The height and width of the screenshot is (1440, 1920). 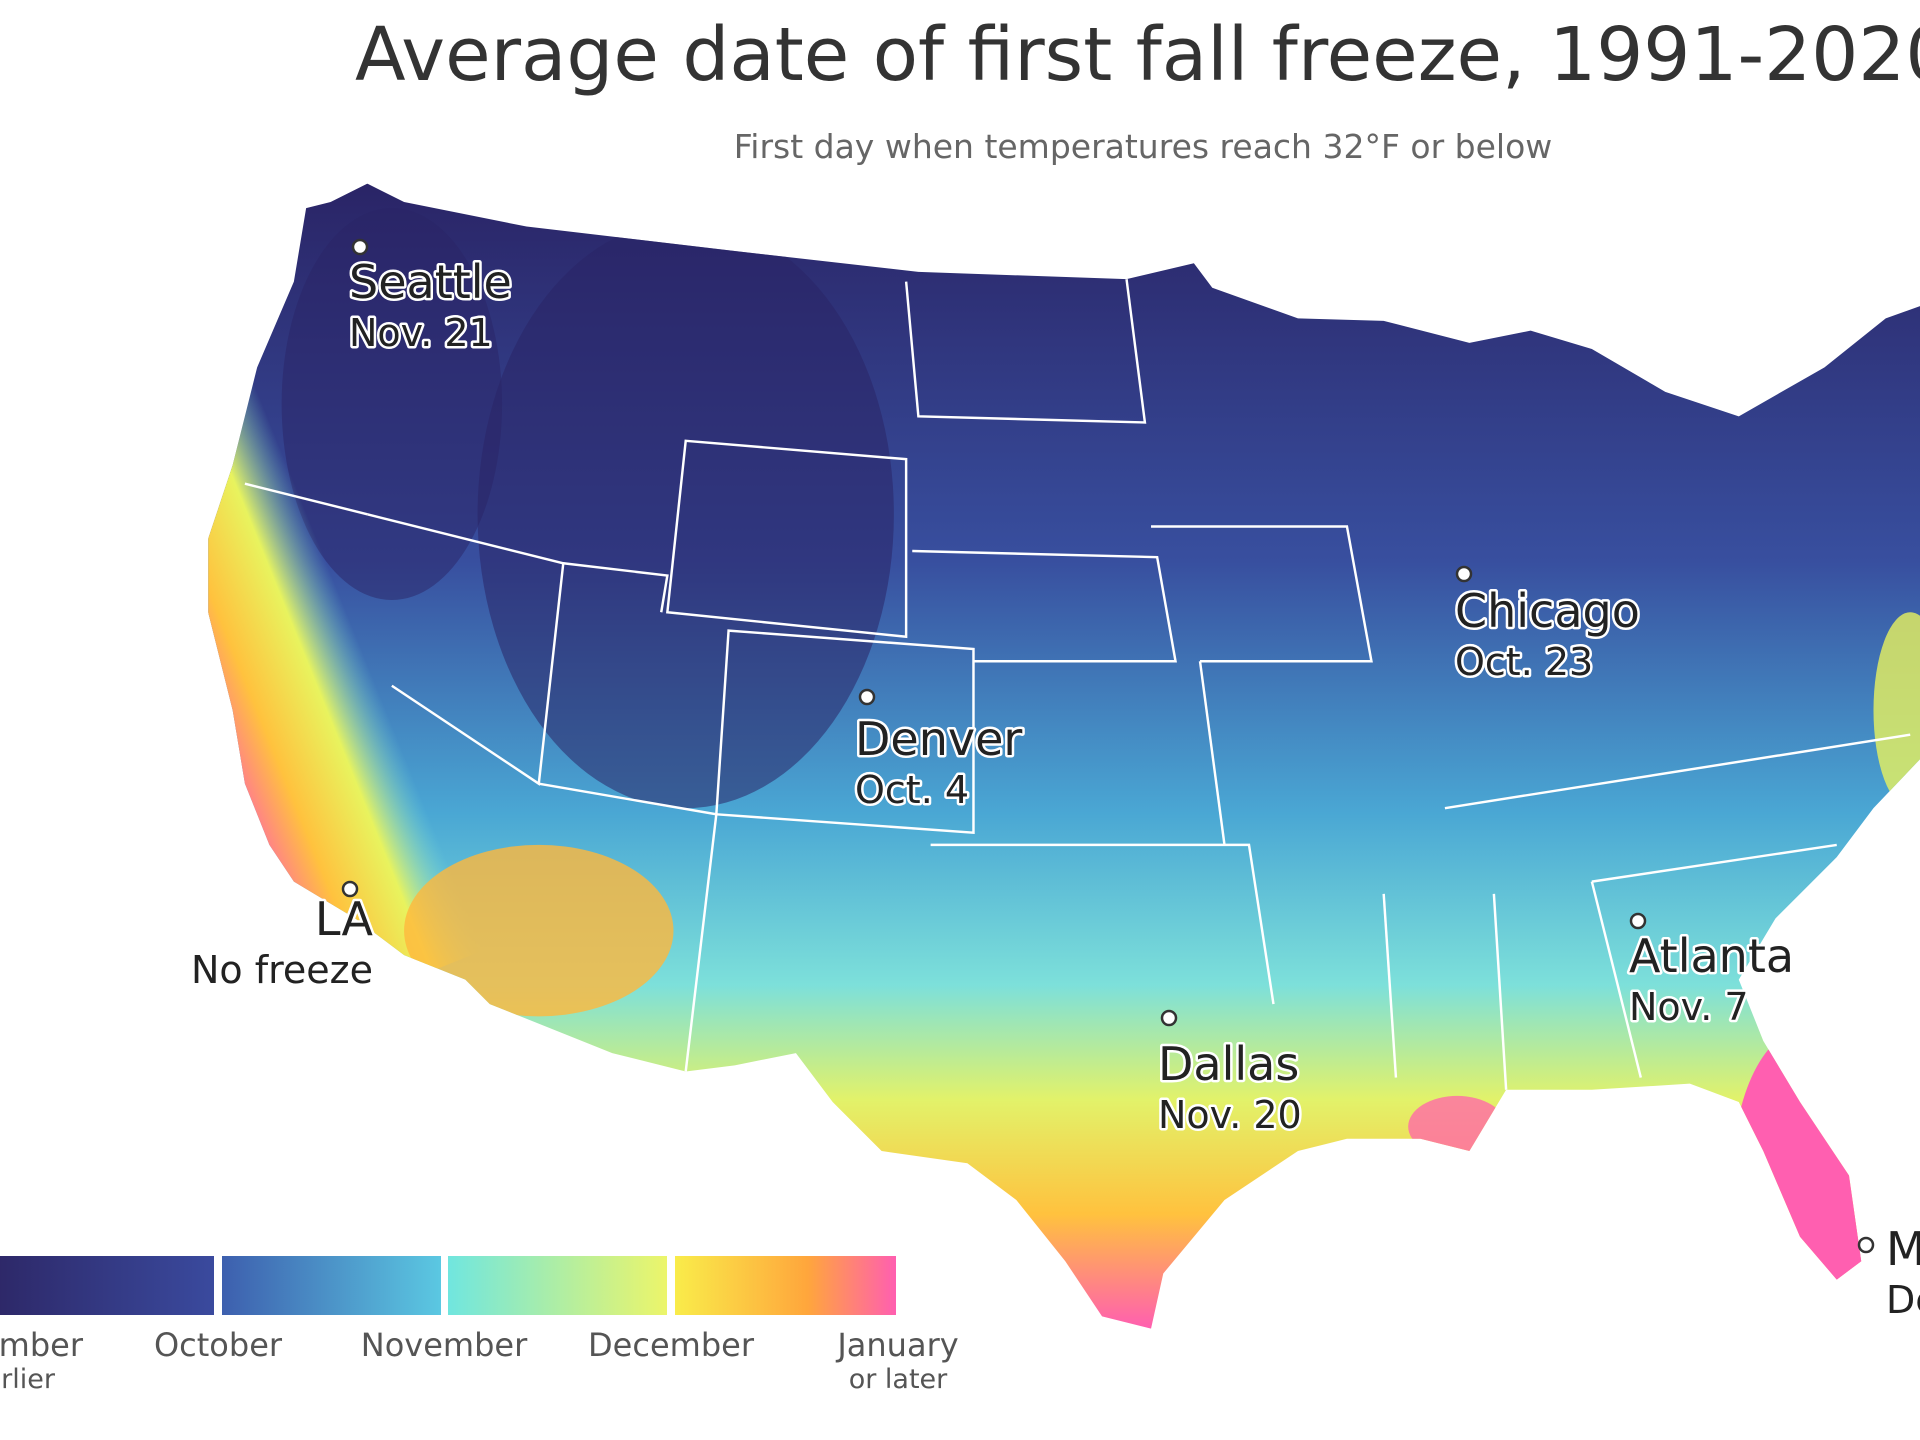 What do you see at coordinates (1230, 1115) in the screenshot?
I see `city-date: Nov. 20` at bounding box center [1230, 1115].